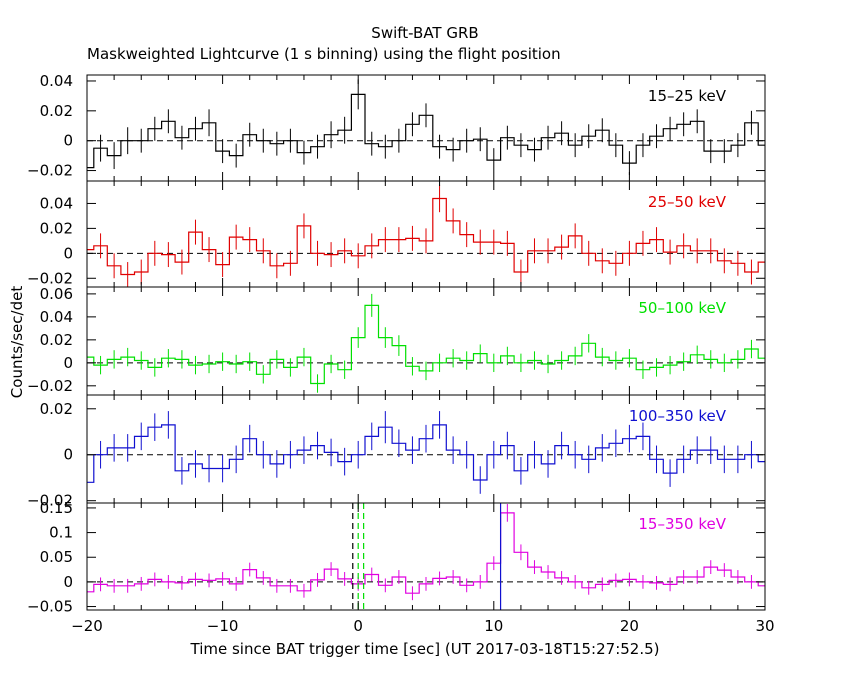 The width and height of the screenshot is (850, 680). I want to click on y-tick-label: 0.1, so click(61, 533).